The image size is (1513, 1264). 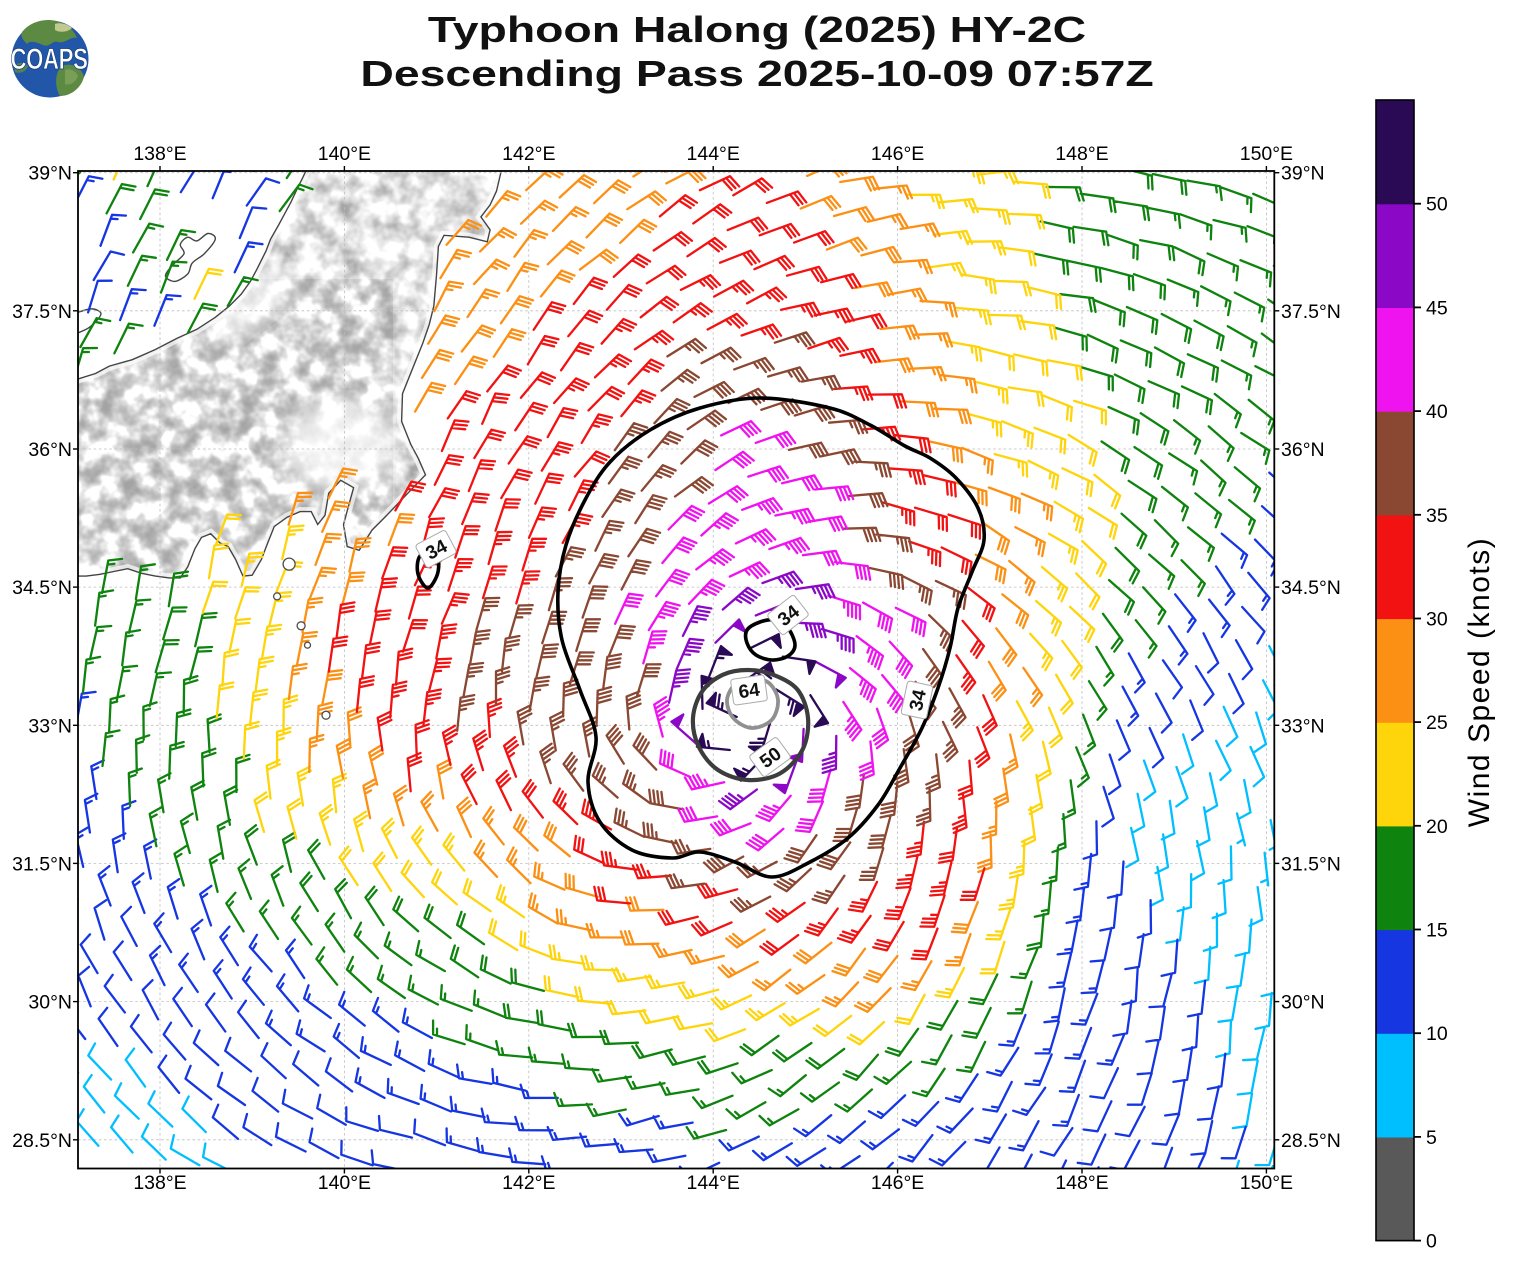 I want to click on svg-text: 34, so click(x=918, y=699).